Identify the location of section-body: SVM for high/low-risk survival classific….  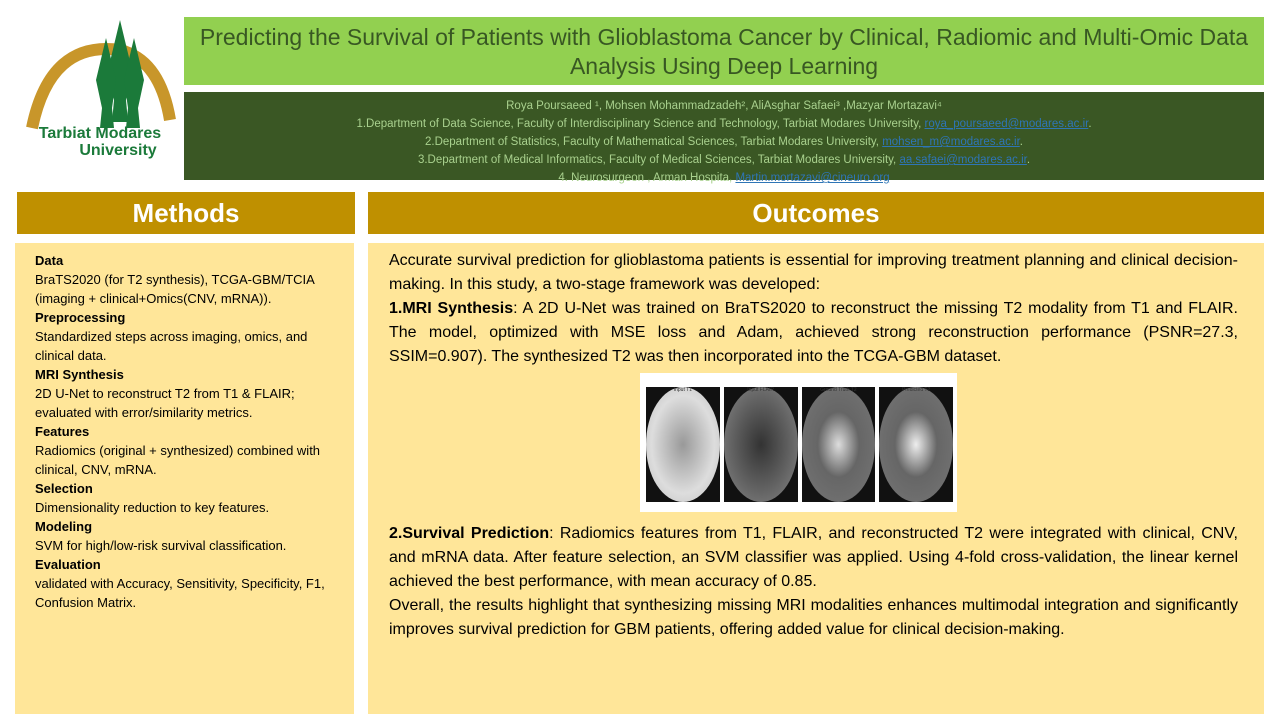
(161, 545).